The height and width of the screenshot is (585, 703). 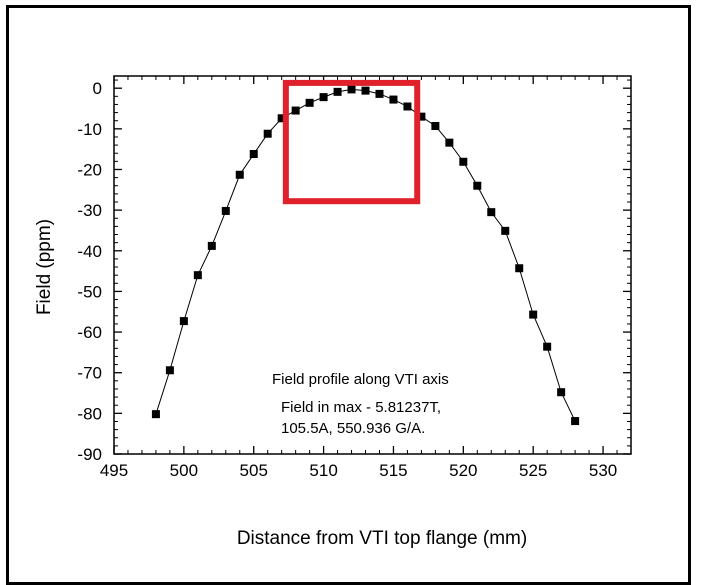 What do you see at coordinates (89, 210) in the screenshot?
I see `y-tick-label: -30` at bounding box center [89, 210].